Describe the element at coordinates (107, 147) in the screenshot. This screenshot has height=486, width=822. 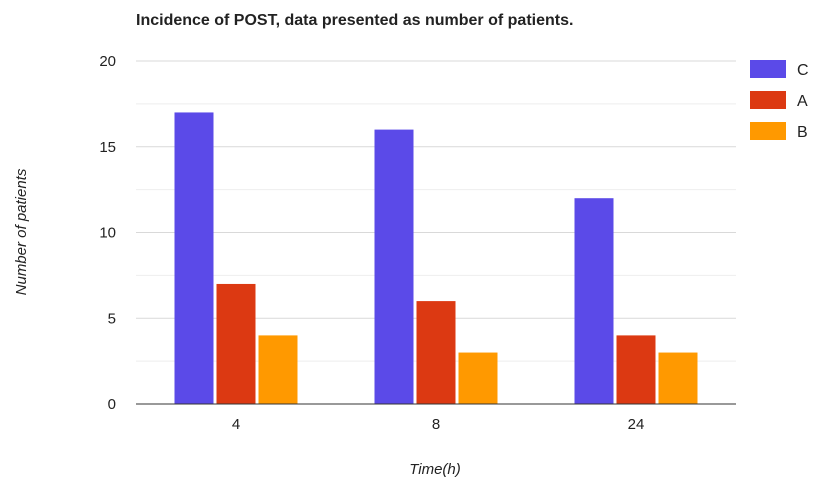
I see `y-tick-label: 15` at that location.